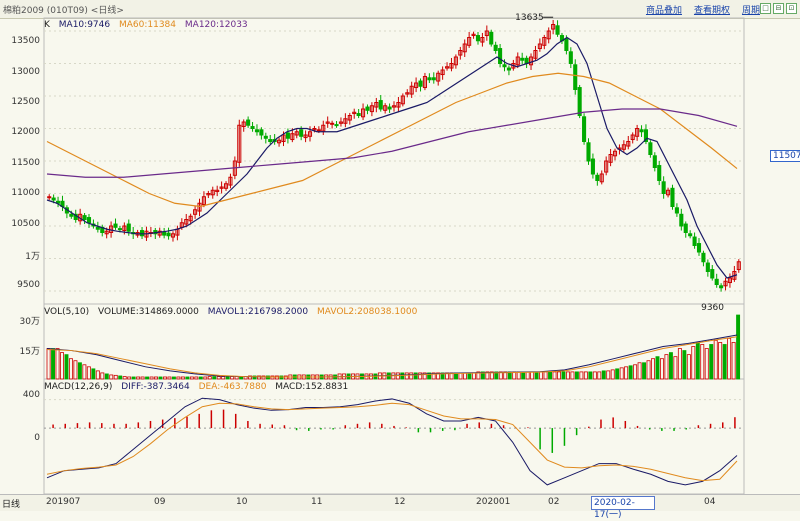 This screenshot has height=521, width=800. I want to click on view-options-link: 查看期权, so click(711, 11).